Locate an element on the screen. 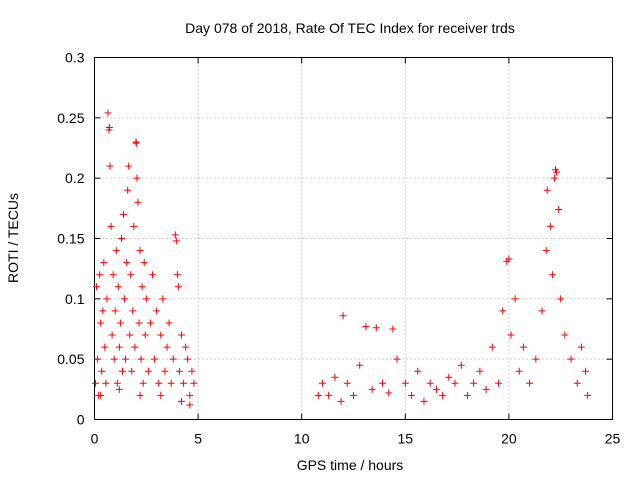 This screenshot has height=480, width=640. y-tick-label: 0.1 is located at coordinates (75, 299).